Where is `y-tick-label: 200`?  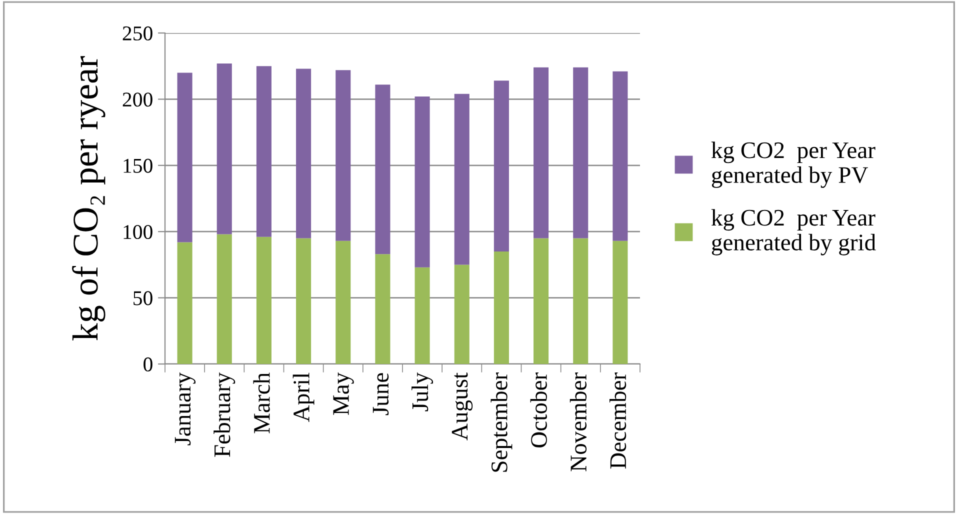
y-tick-label: 200 is located at coordinates (137, 99).